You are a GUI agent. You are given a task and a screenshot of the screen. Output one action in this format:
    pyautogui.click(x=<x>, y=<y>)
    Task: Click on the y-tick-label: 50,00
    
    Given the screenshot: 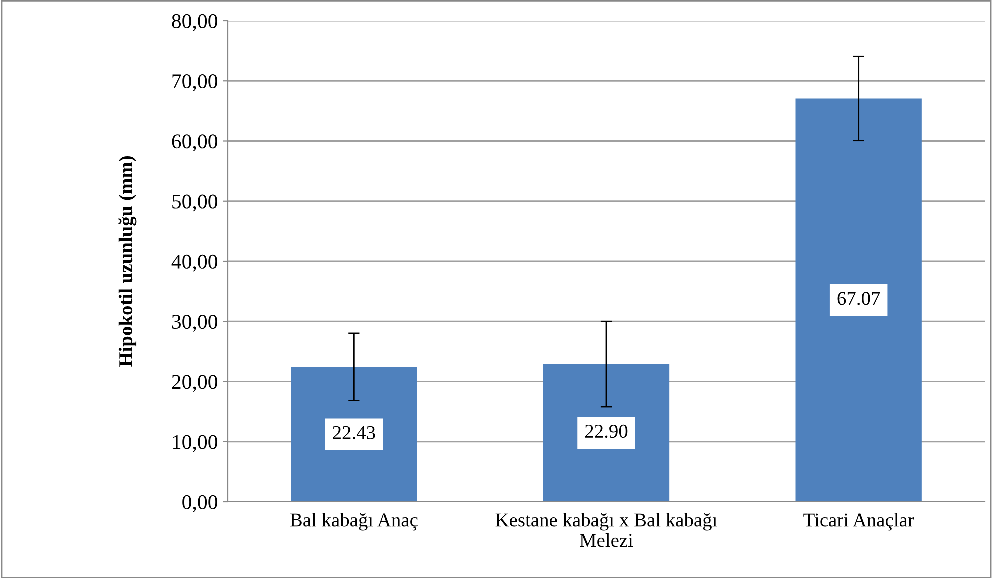 What is the action you would take?
    pyautogui.click(x=195, y=203)
    